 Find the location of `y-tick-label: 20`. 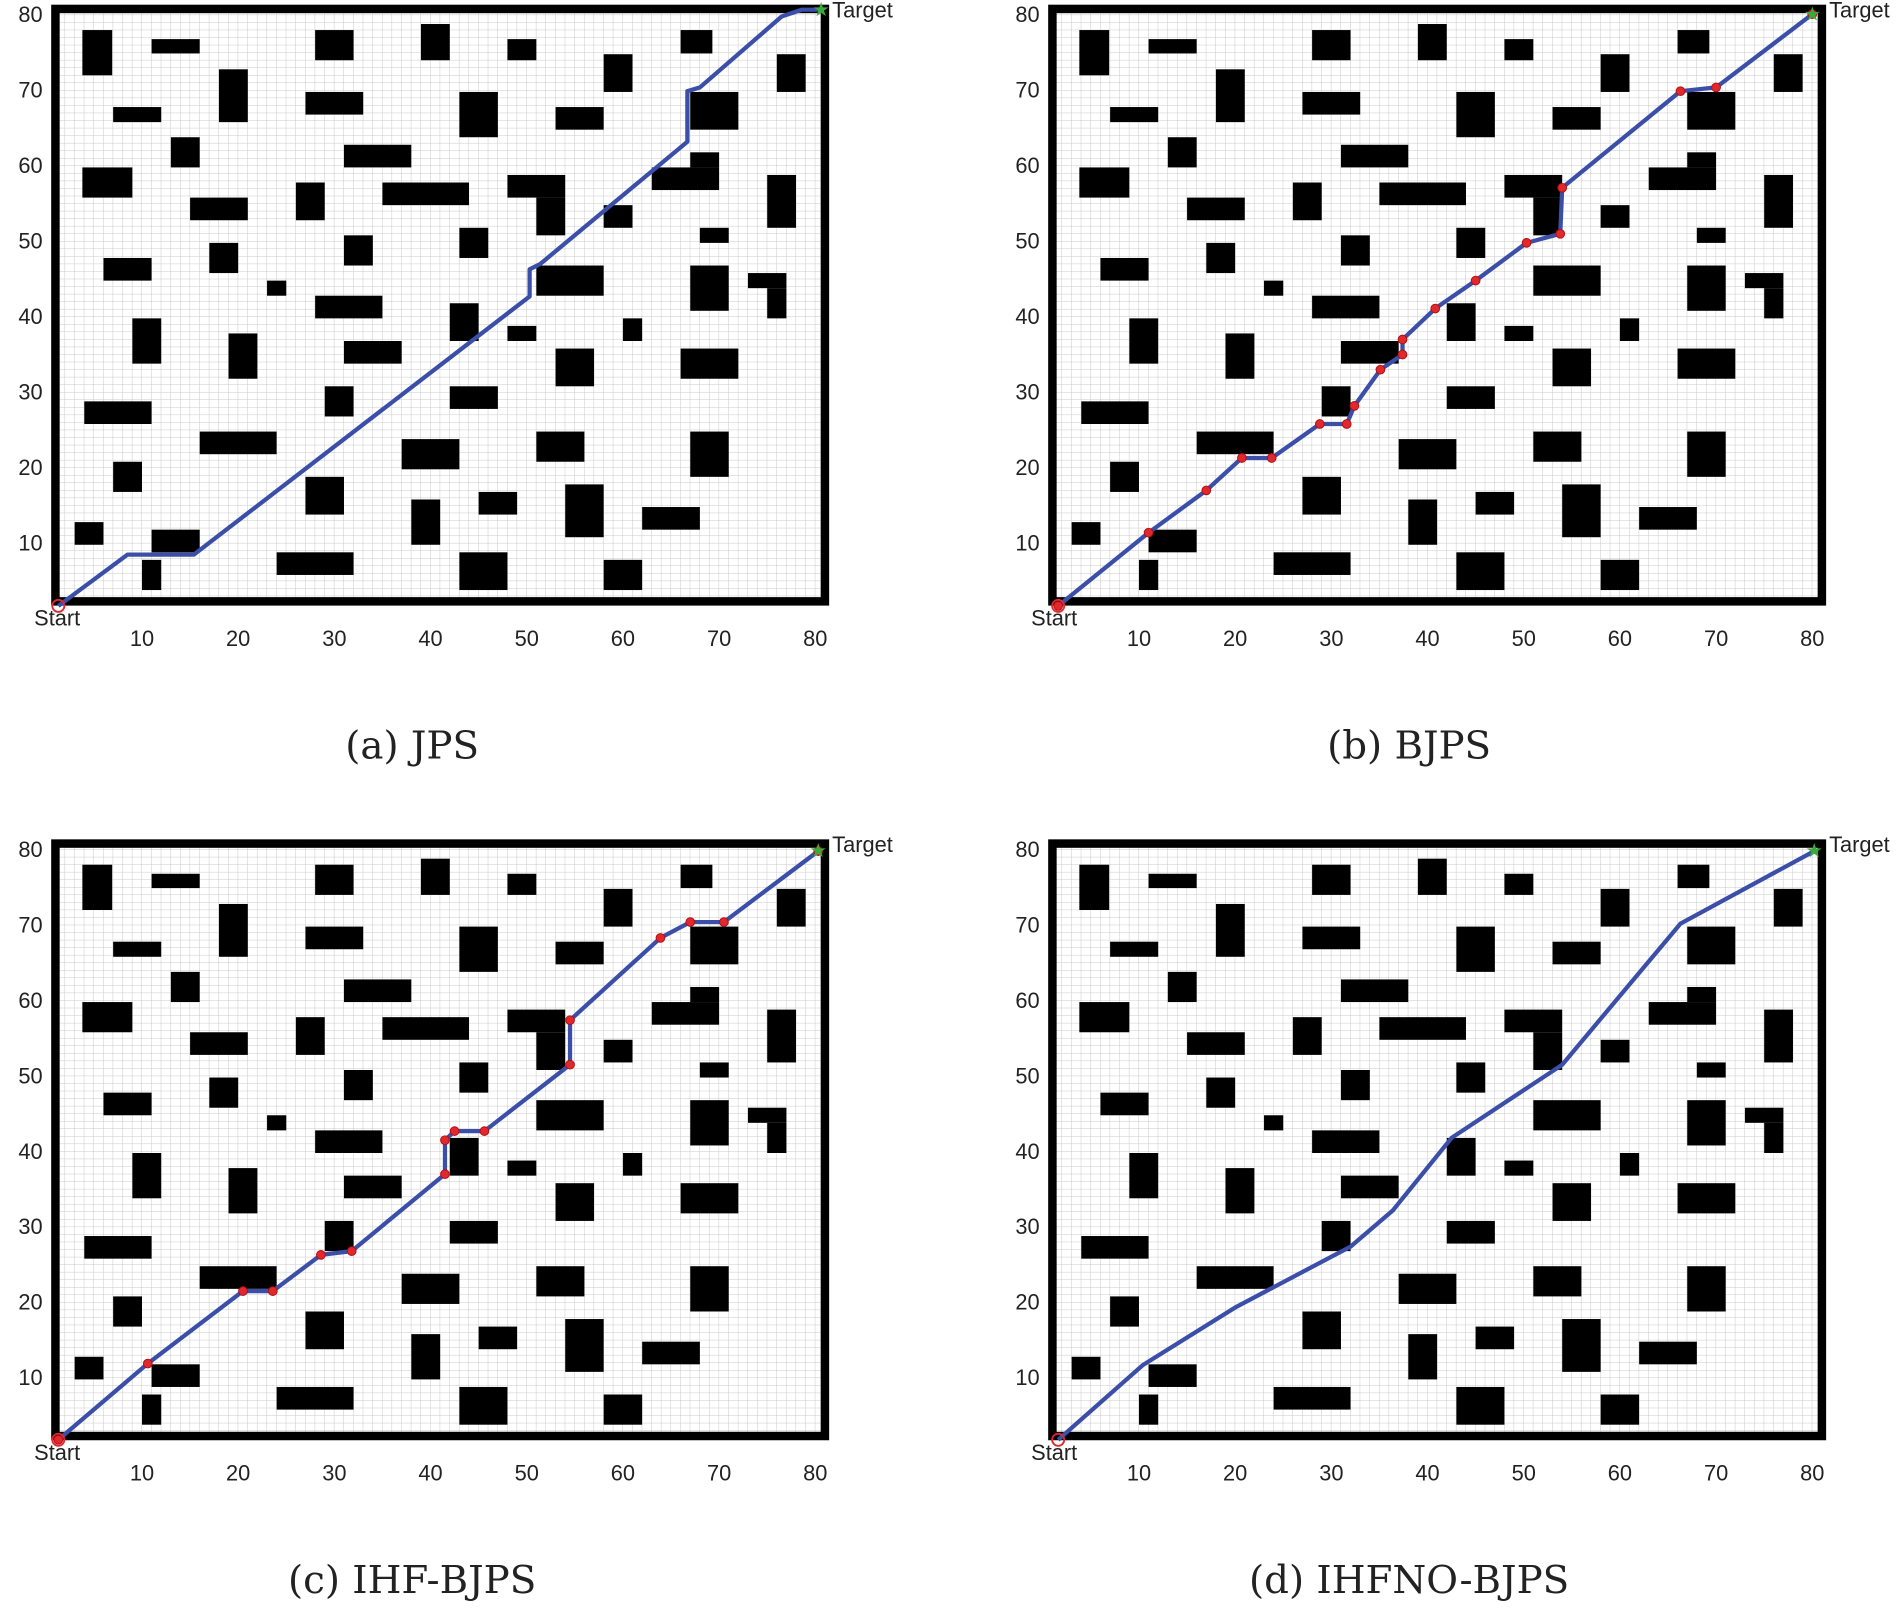

y-tick-label: 20 is located at coordinates (1027, 1302).